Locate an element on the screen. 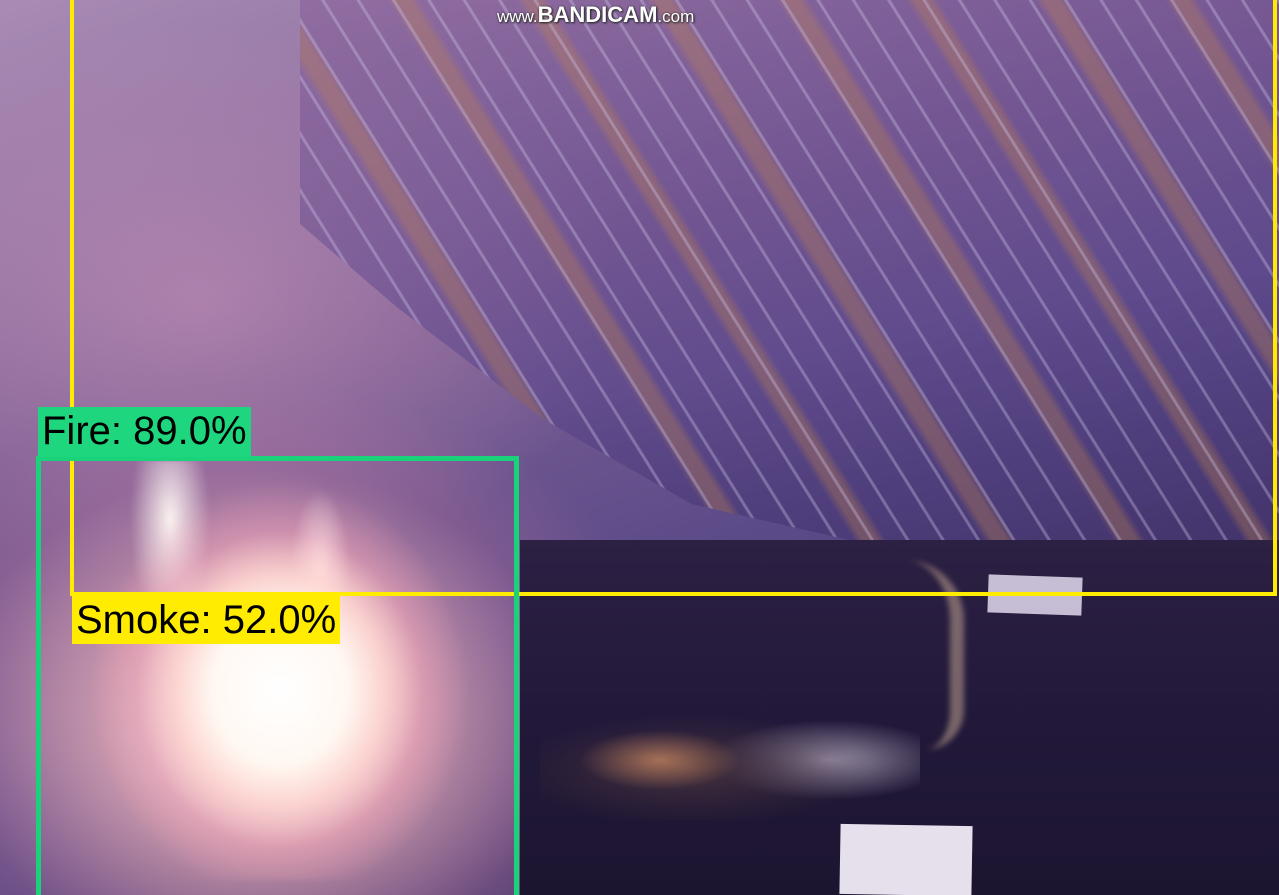  smoke-wisp is located at coordinates (912, 655).